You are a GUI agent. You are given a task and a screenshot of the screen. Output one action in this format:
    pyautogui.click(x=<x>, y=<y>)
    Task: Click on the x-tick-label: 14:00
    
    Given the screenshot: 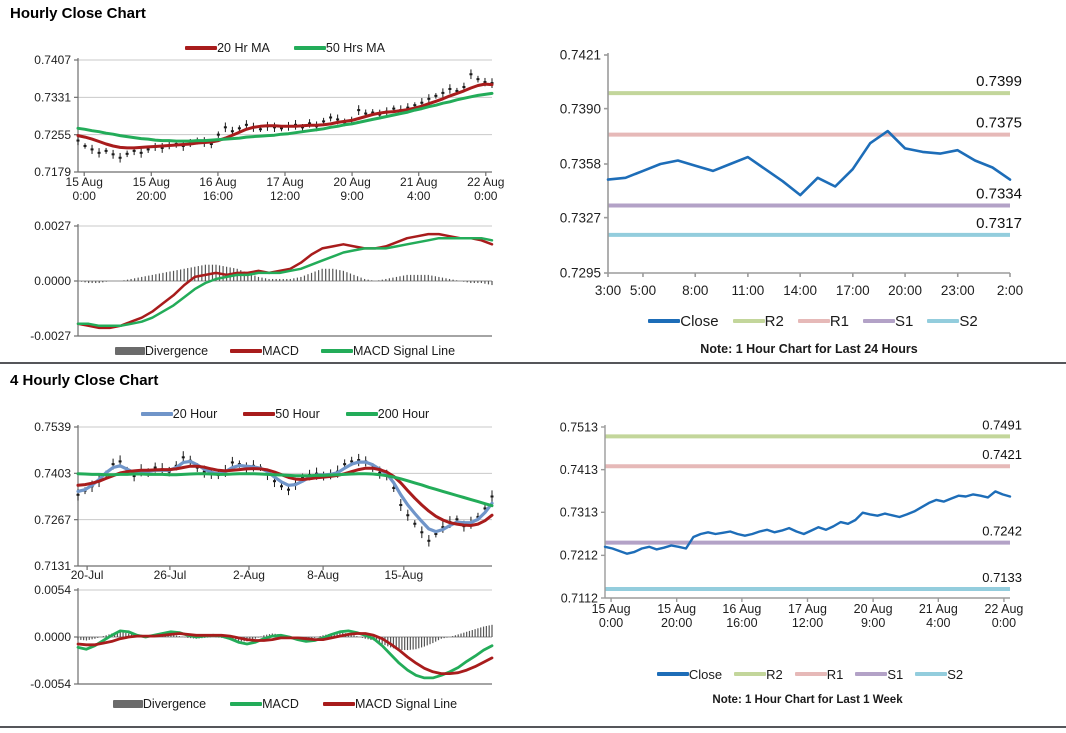 What is the action you would take?
    pyautogui.click(x=800, y=290)
    